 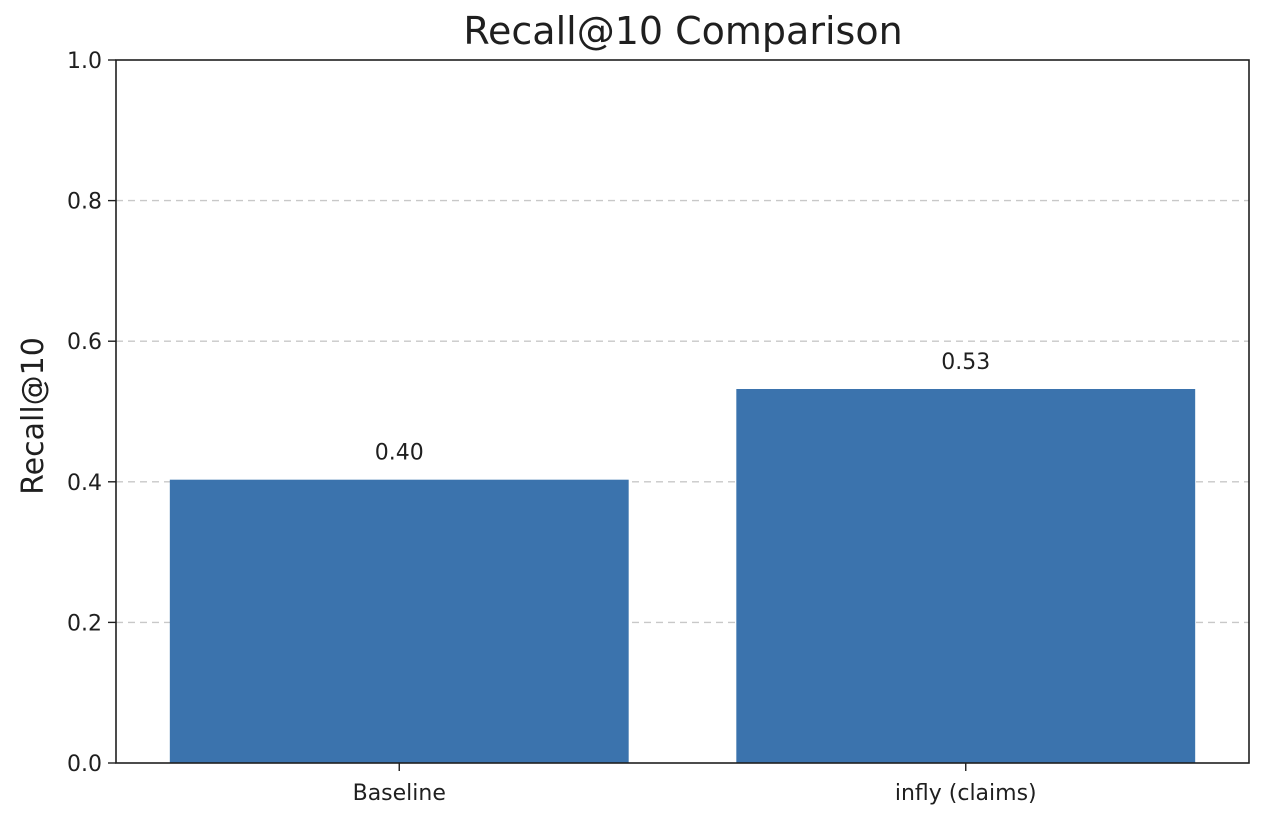 What do you see at coordinates (84, 342) in the screenshot?
I see `y-tick-label: 0.6` at bounding box center [84, 342].